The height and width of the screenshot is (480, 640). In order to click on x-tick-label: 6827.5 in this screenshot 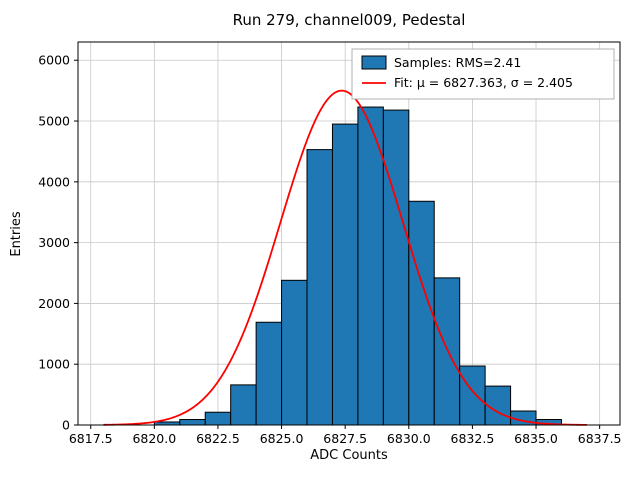, I will do `click(345, 438)`.